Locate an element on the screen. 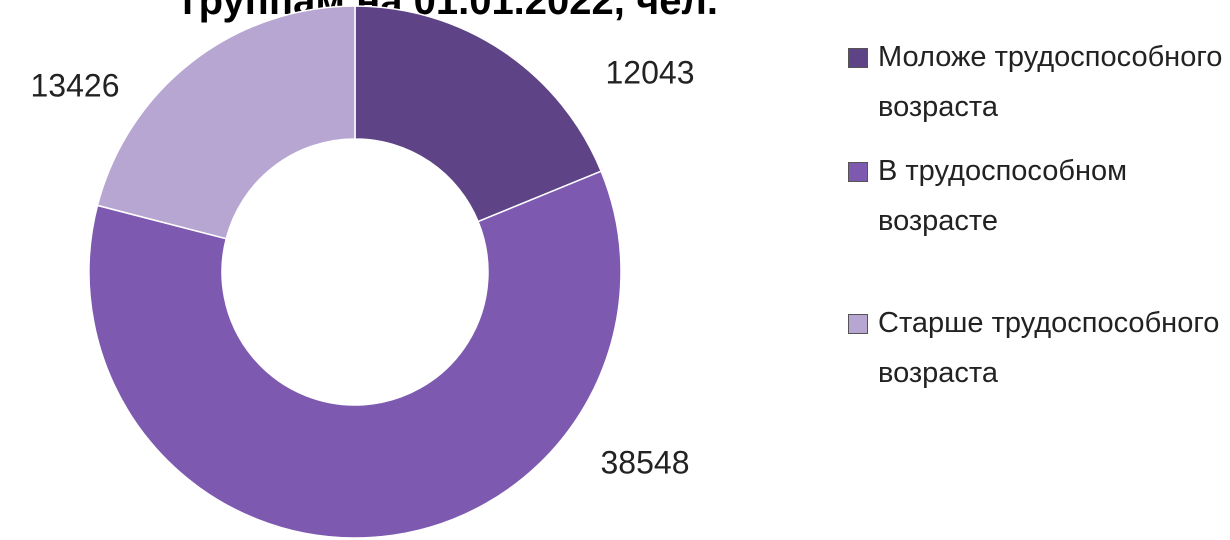 Image resolution: width=1230 pixels, height=540 pixels. data-label: 38548 is located at coordinates (645, 462).